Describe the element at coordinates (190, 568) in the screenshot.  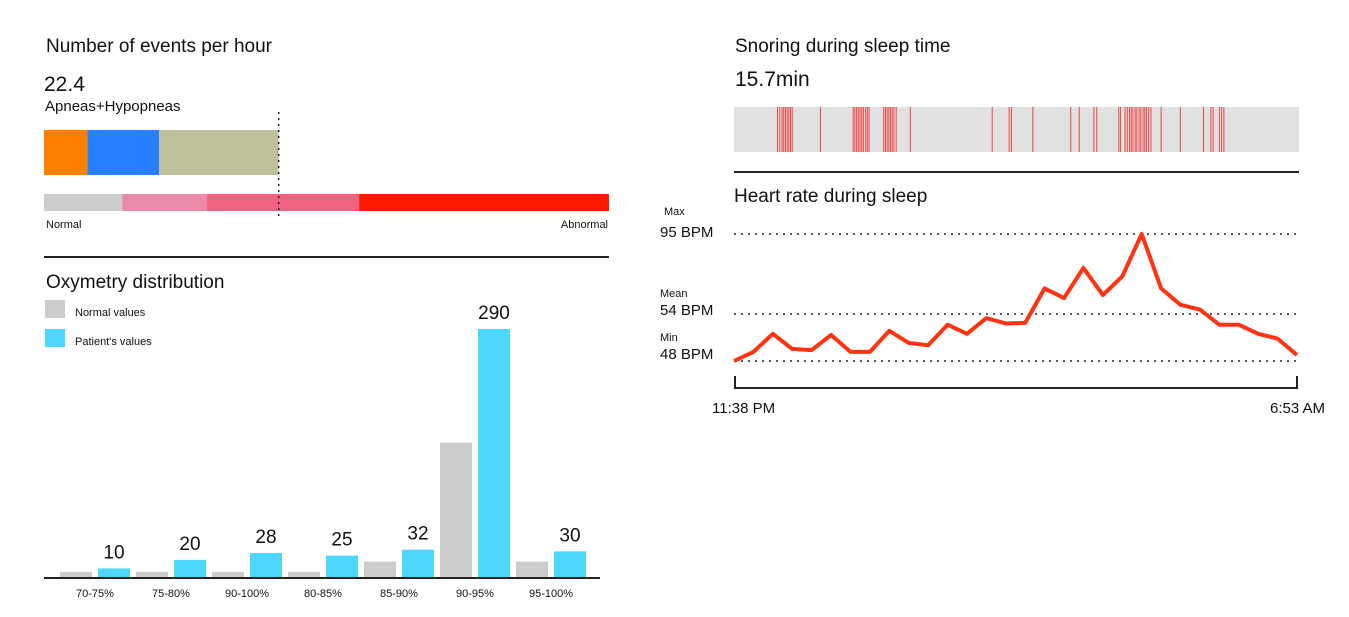
I see `bar-patient-75-80%` at that location.